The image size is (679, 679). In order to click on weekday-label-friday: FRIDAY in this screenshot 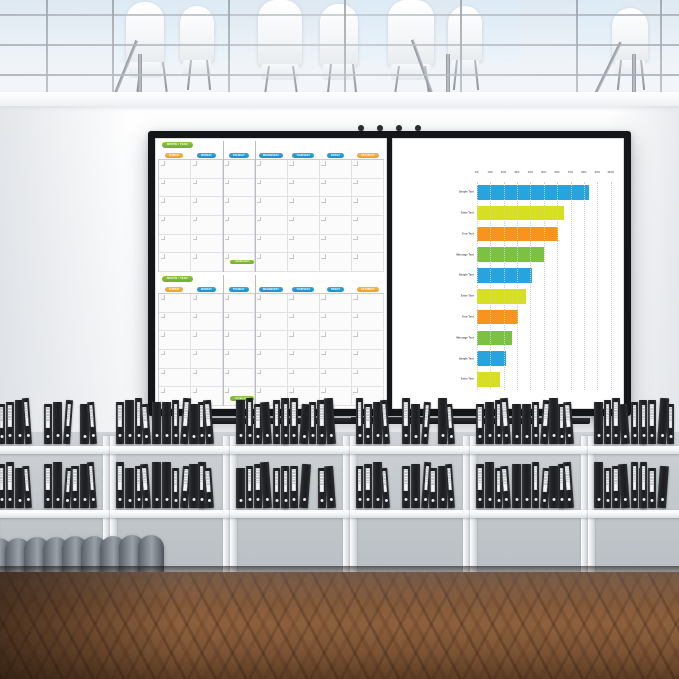, I will do `click(335, 155)`.